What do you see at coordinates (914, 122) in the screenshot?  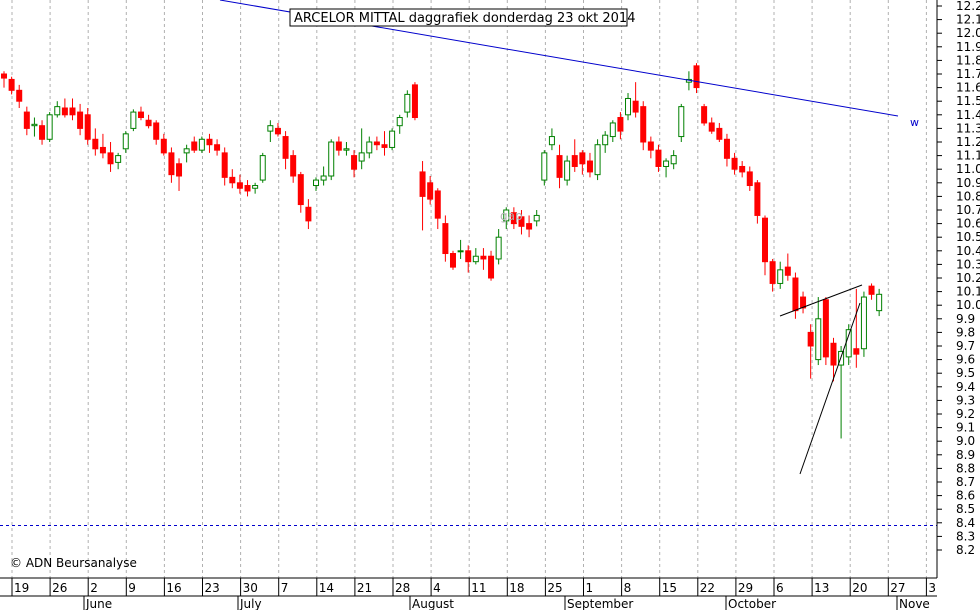 I see `trendline-label: w` at bounding box center [914, 122].